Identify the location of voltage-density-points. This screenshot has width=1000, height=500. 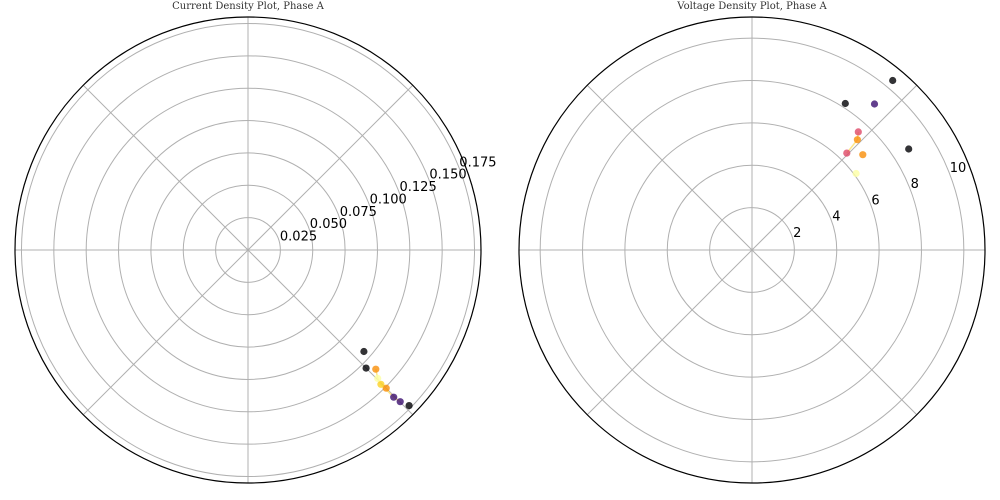
(877, 127).